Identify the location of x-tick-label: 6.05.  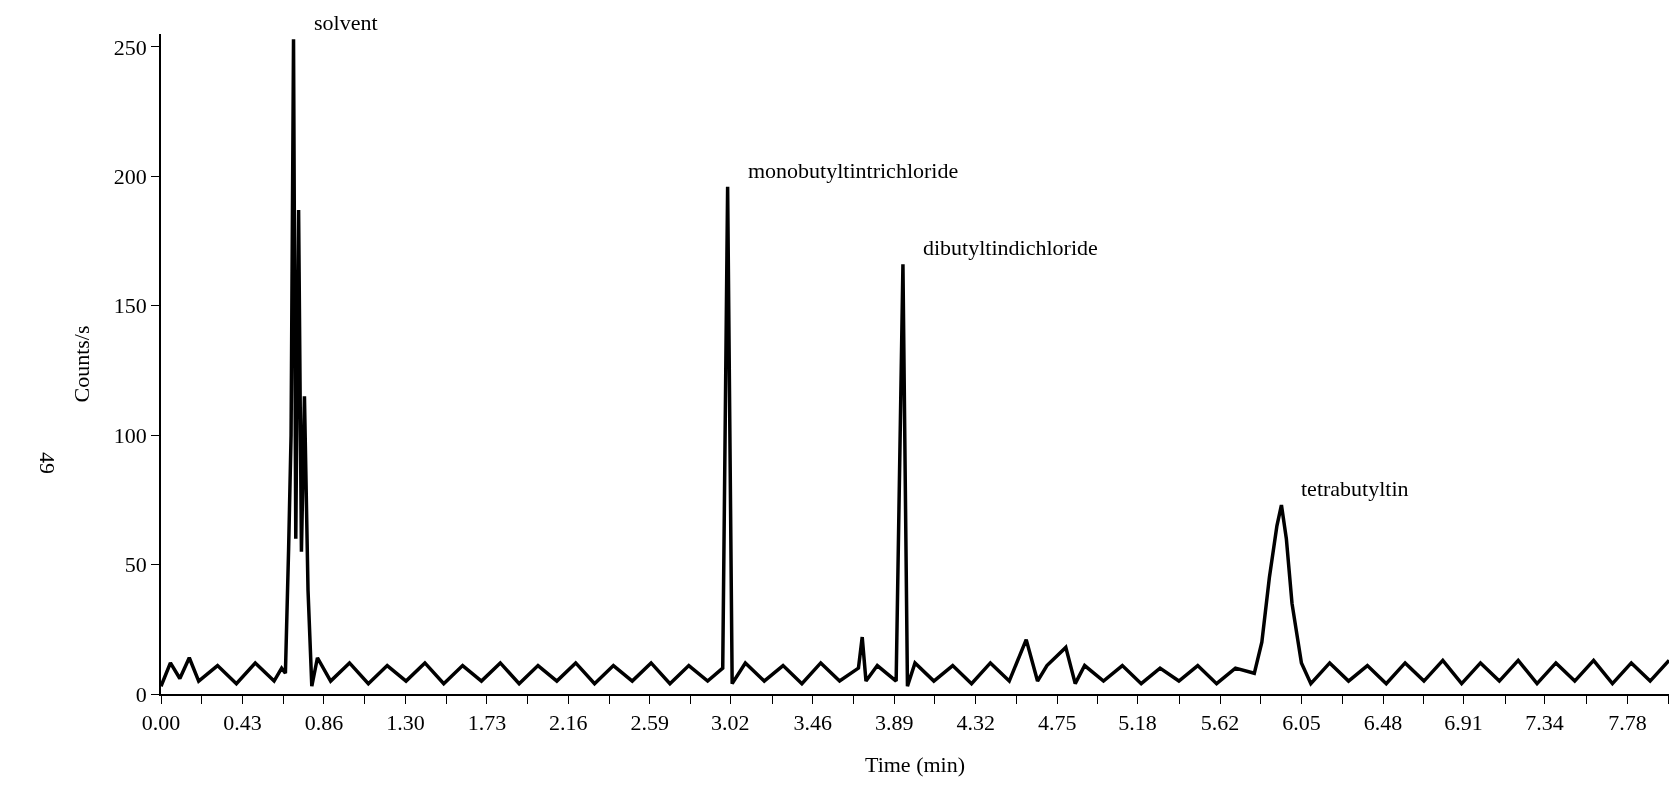
(1301, 723).